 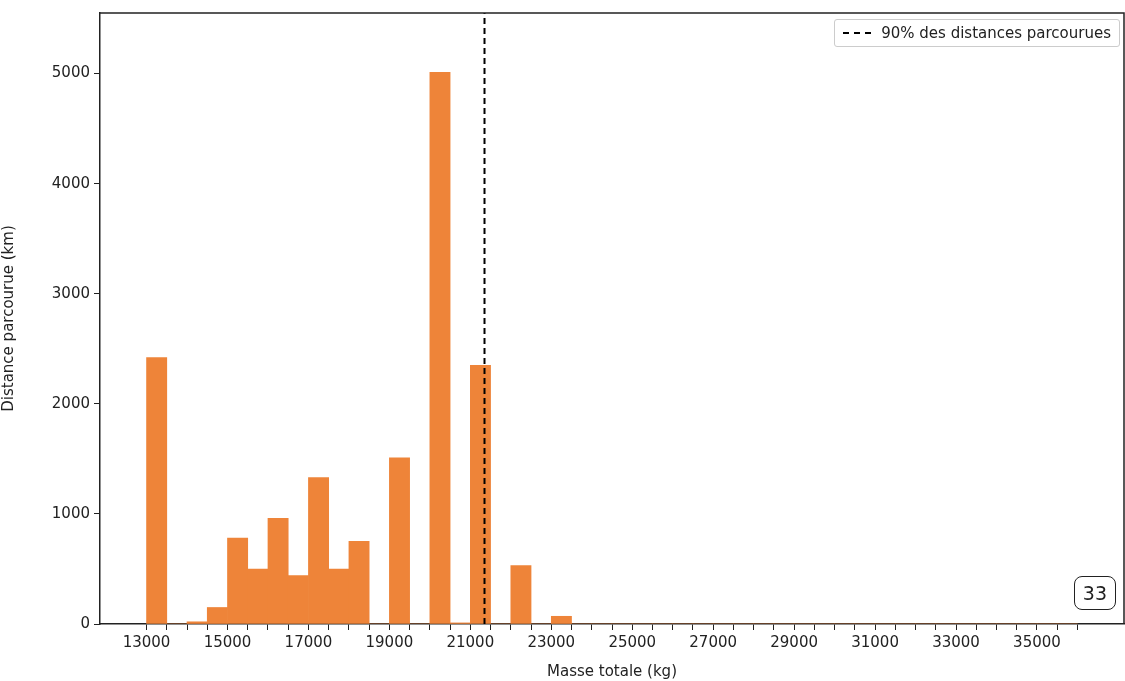 What do you see at coordinates (713, 641) in the screenshot?
I see `x-tick-label: 27000` at bounding box center [713, 641].